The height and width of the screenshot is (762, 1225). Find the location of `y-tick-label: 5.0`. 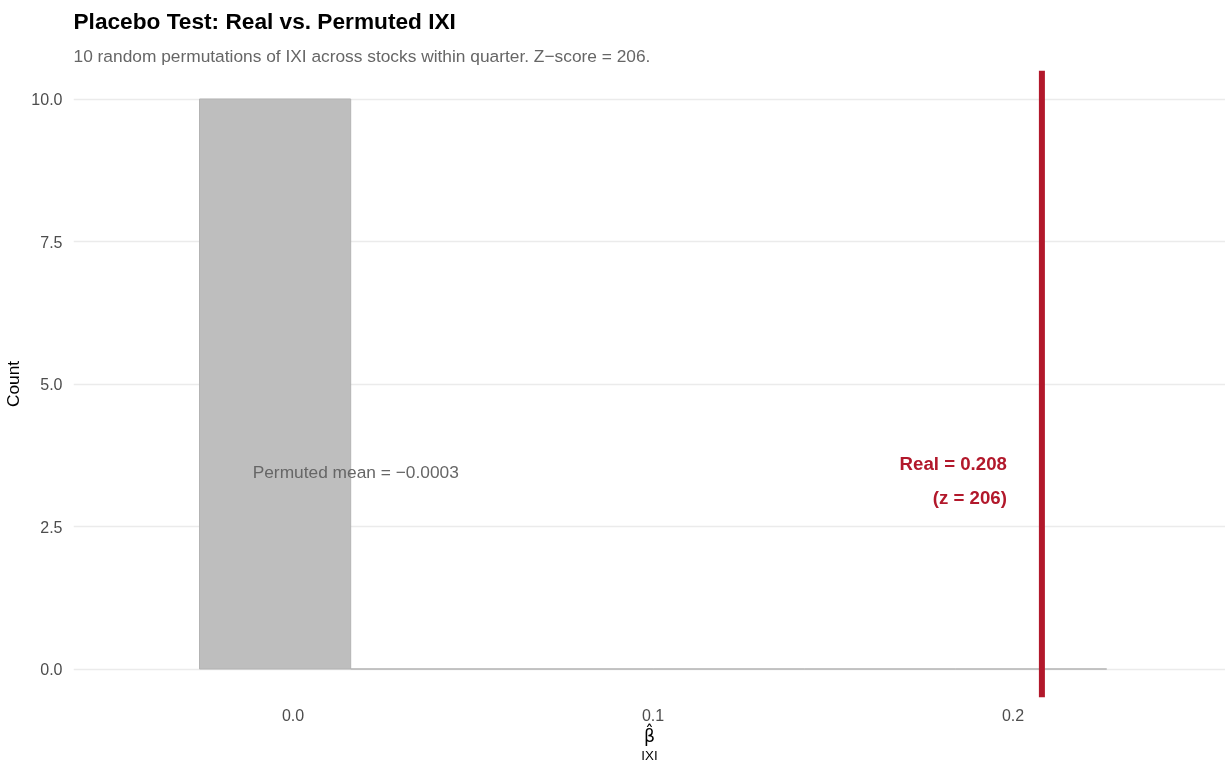

y-tick-label: 5.0 is located at coordinates (51, 384).